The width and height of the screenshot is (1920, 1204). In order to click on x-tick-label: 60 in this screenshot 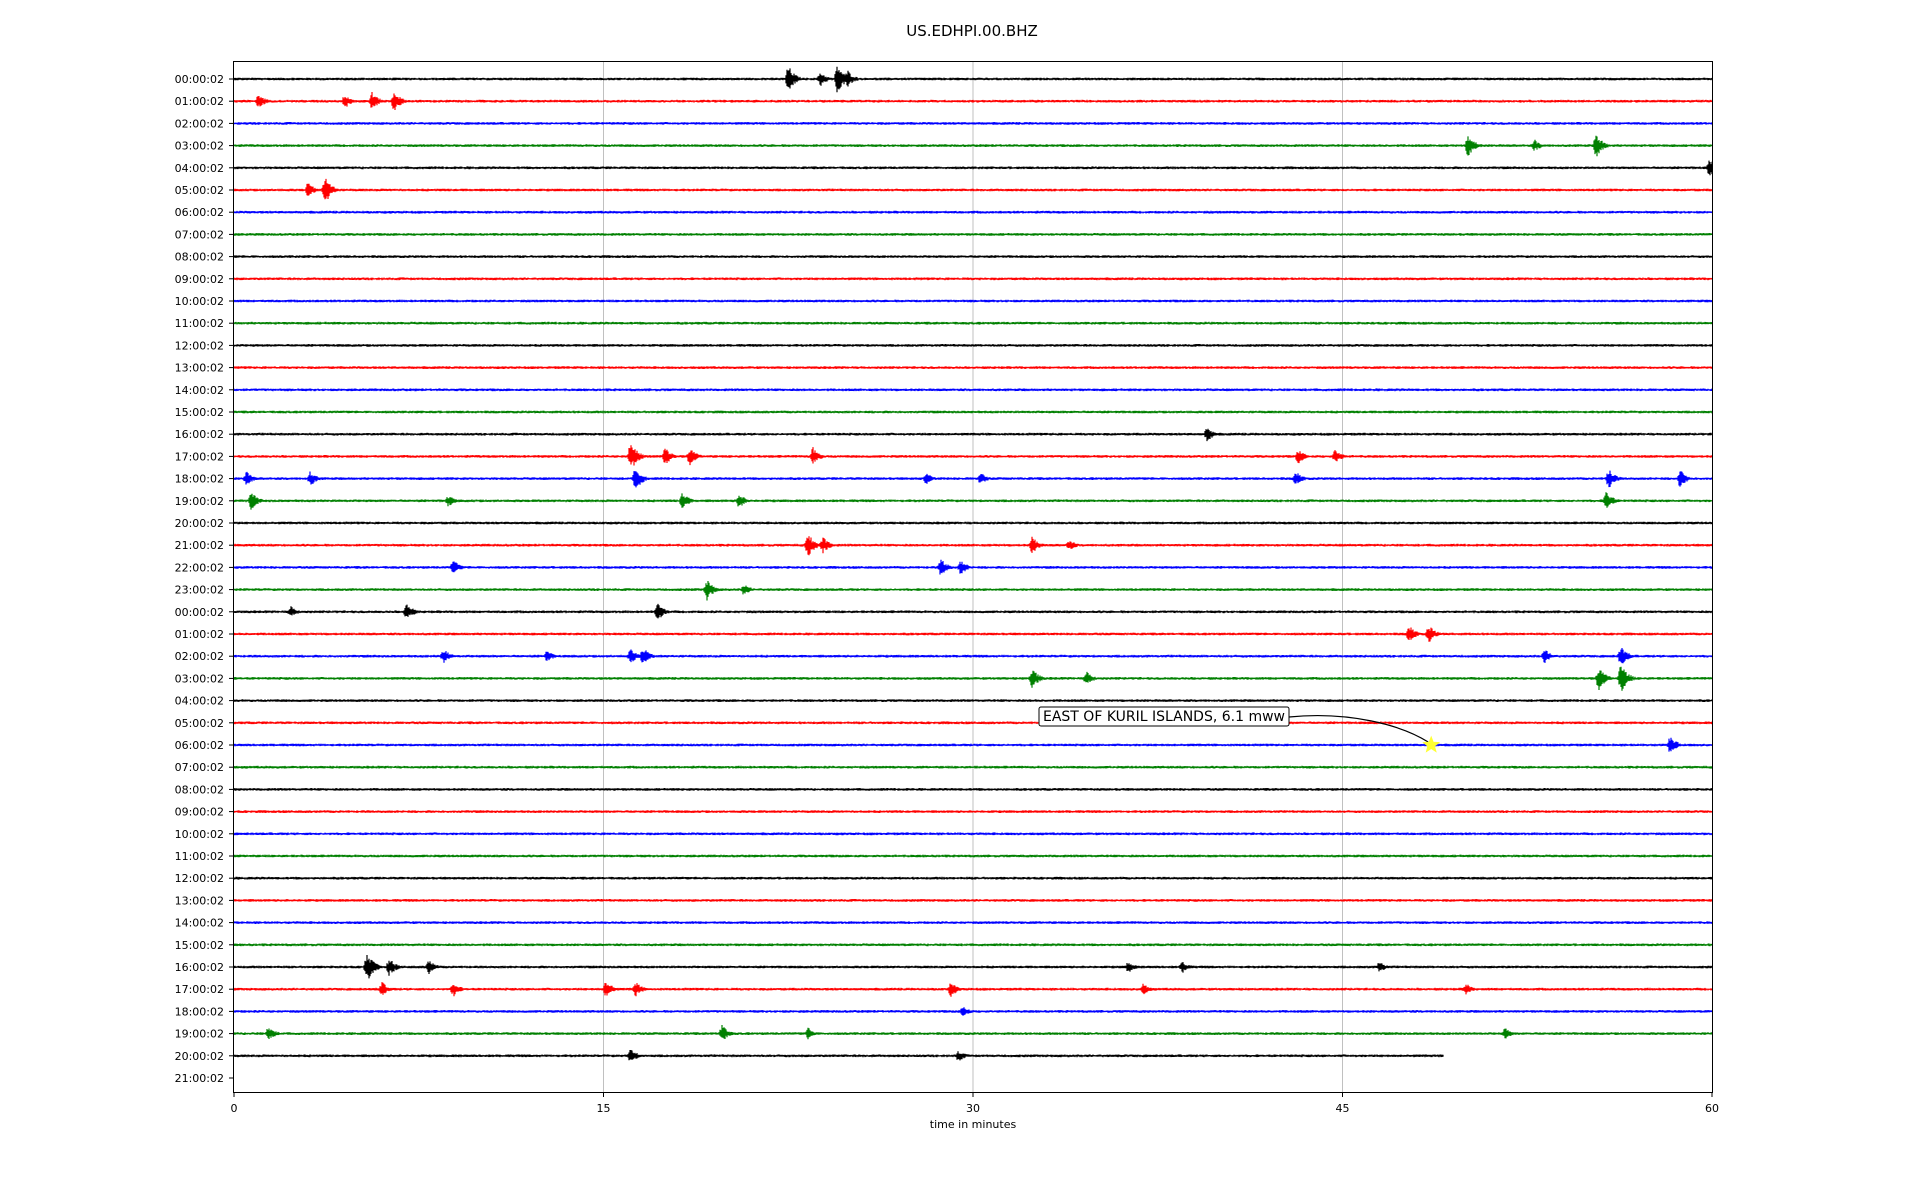, I will do `click(1712, 1108)`.